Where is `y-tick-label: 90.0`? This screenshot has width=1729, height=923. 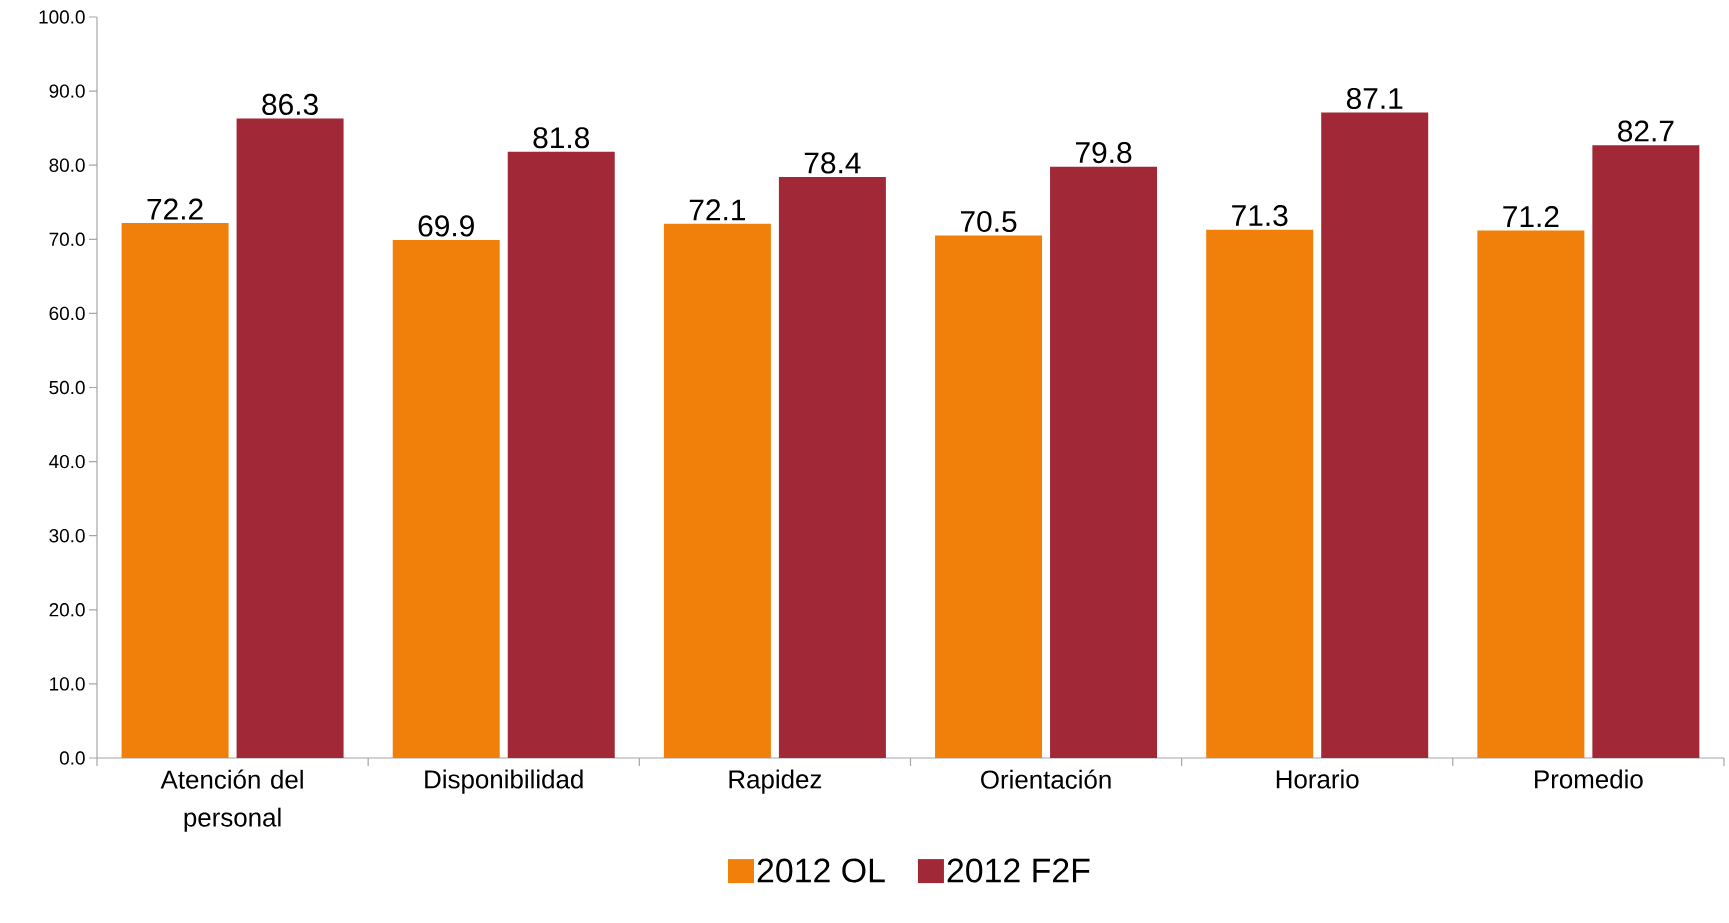 y-tick-label: 90.0 is located at coordinates (67, 91).